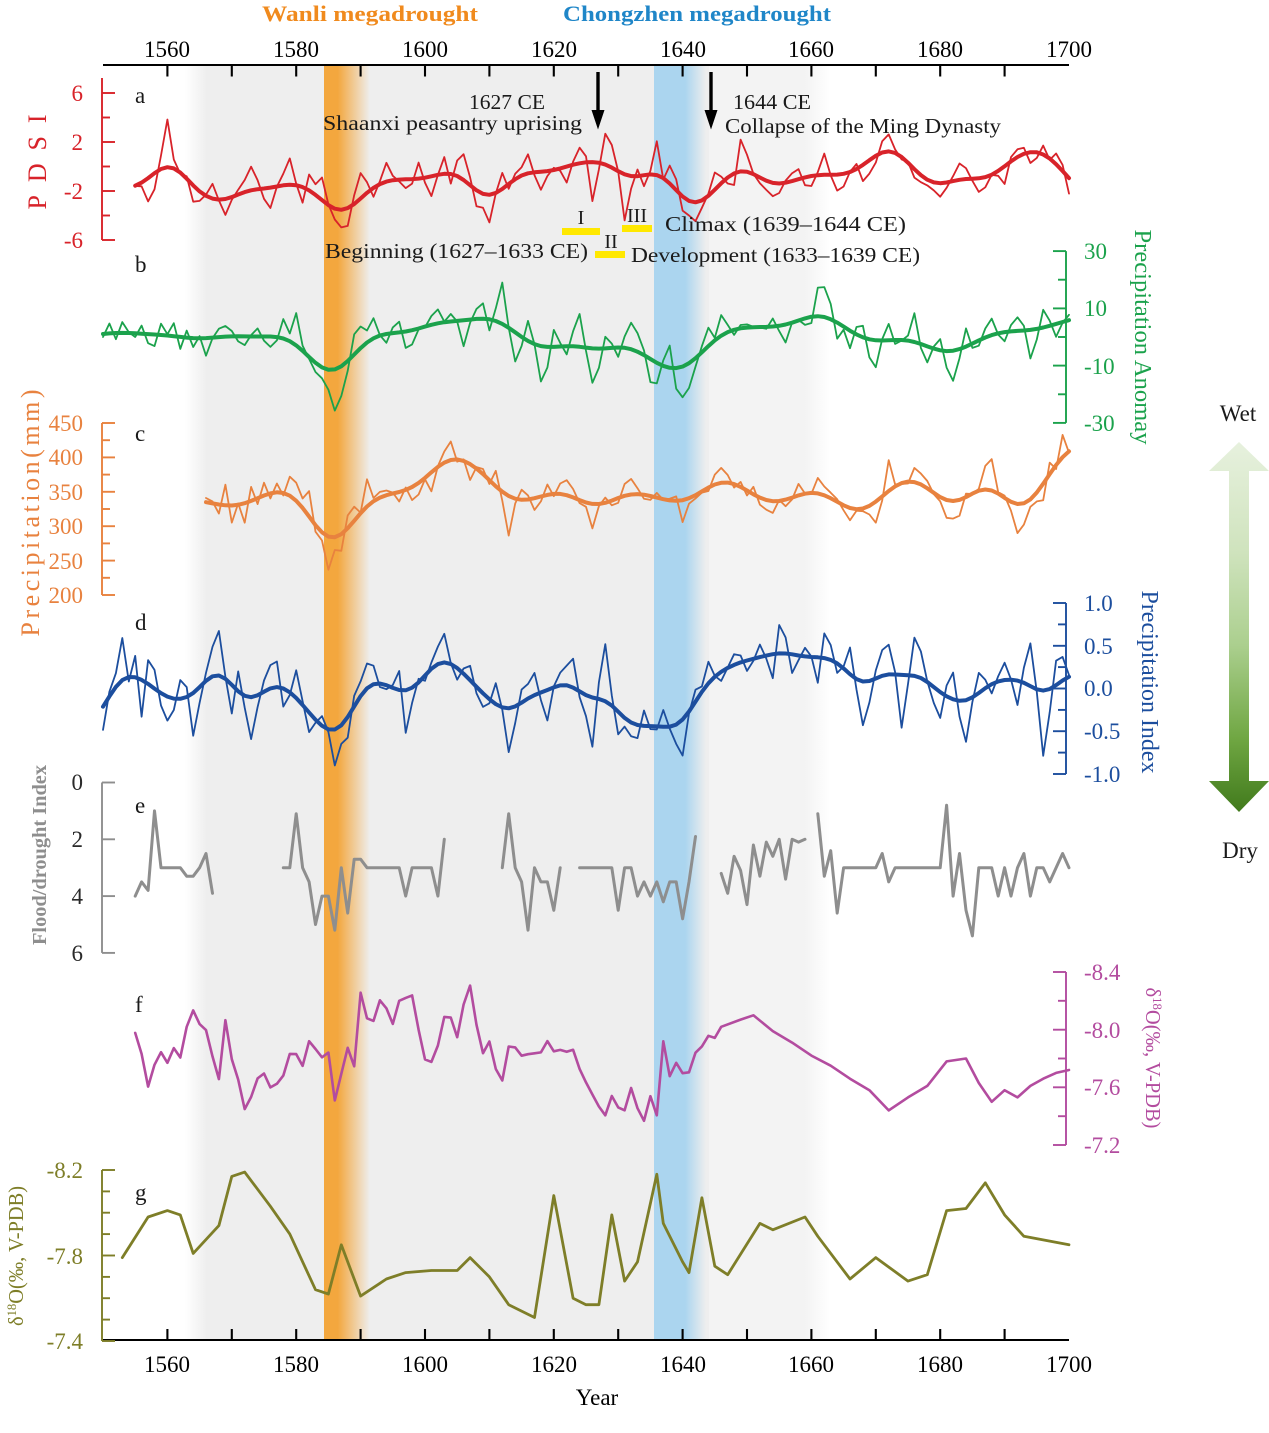 The width and height of the screenshot is (1269, 1433). Describe the element at coordinates (73, 240) in the screenshot. I see `svg-text: -6` at that location.